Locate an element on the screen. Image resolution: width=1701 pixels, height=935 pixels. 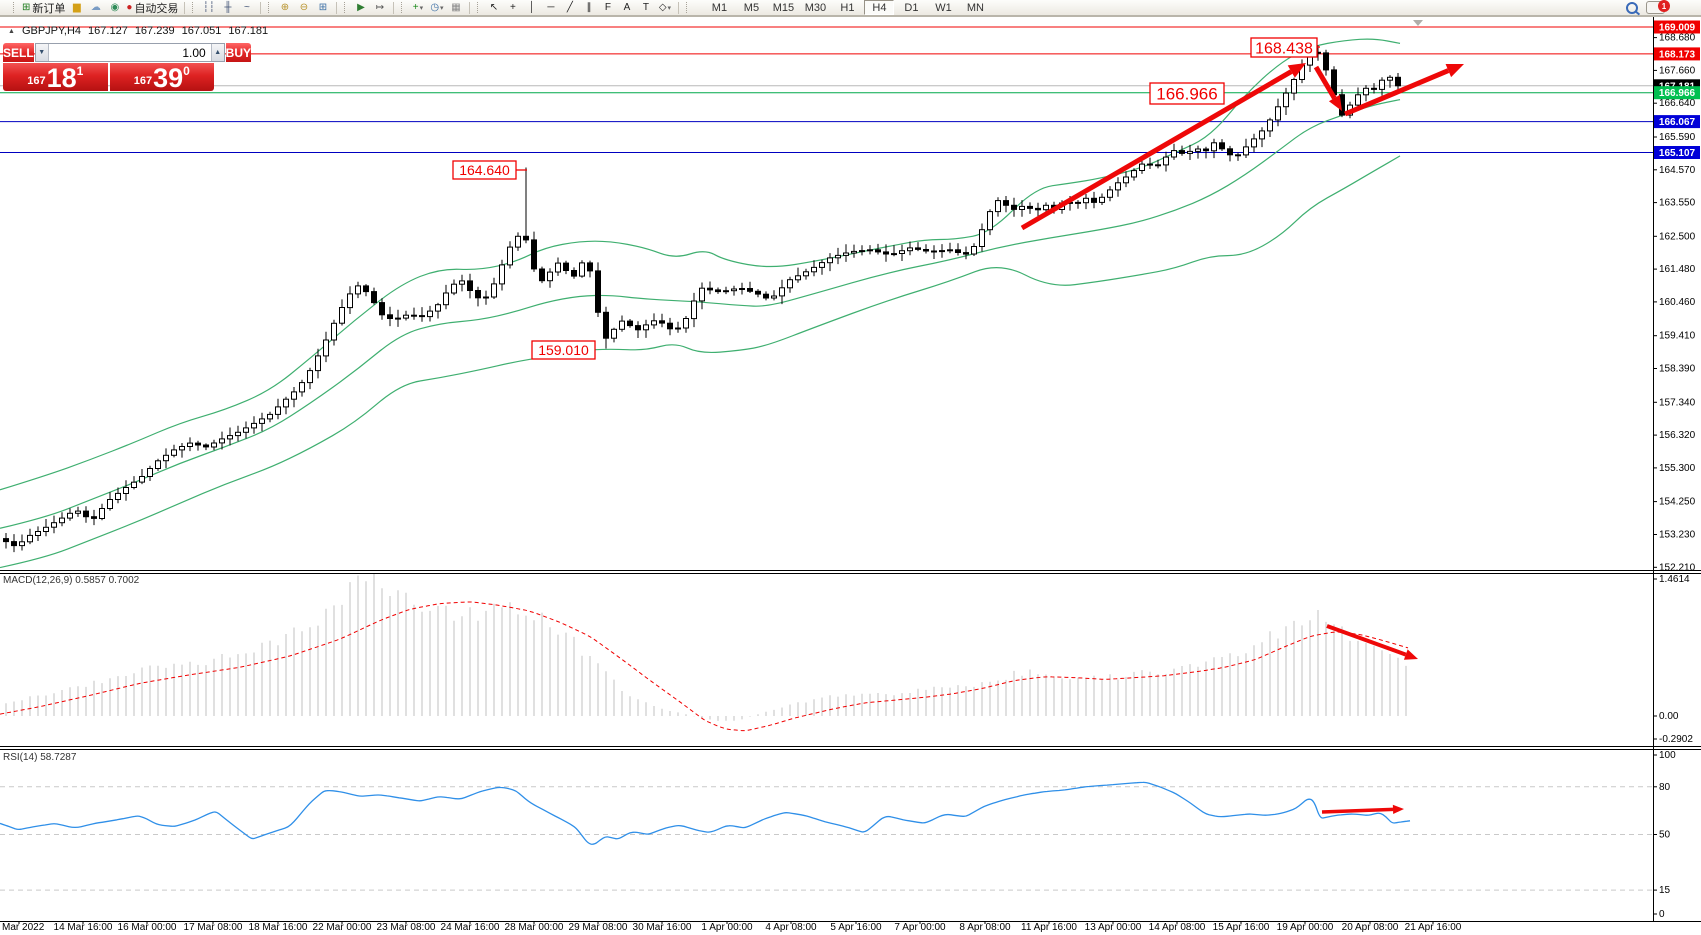
zoom-out-icon: ⊖ is located at coordinates (304, 7).